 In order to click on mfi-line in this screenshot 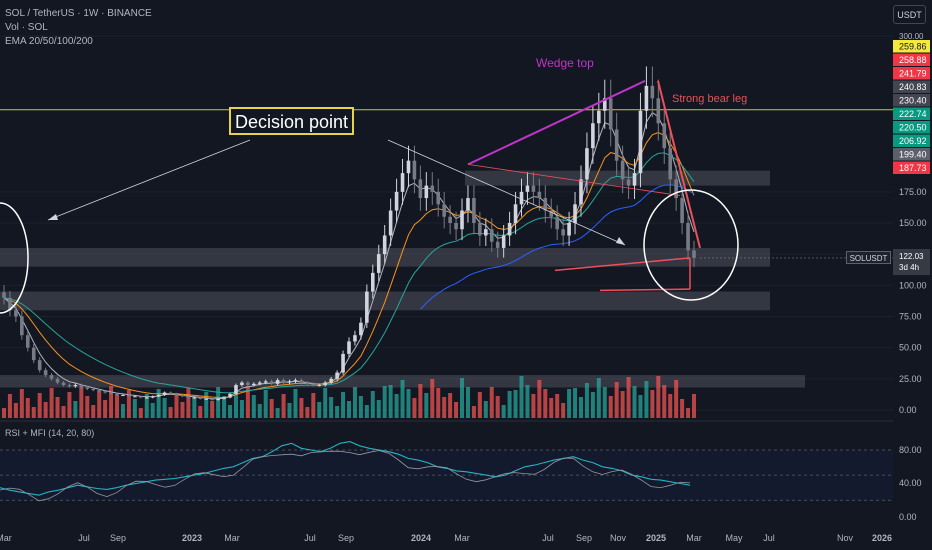, I will do `click(345, 476)`.